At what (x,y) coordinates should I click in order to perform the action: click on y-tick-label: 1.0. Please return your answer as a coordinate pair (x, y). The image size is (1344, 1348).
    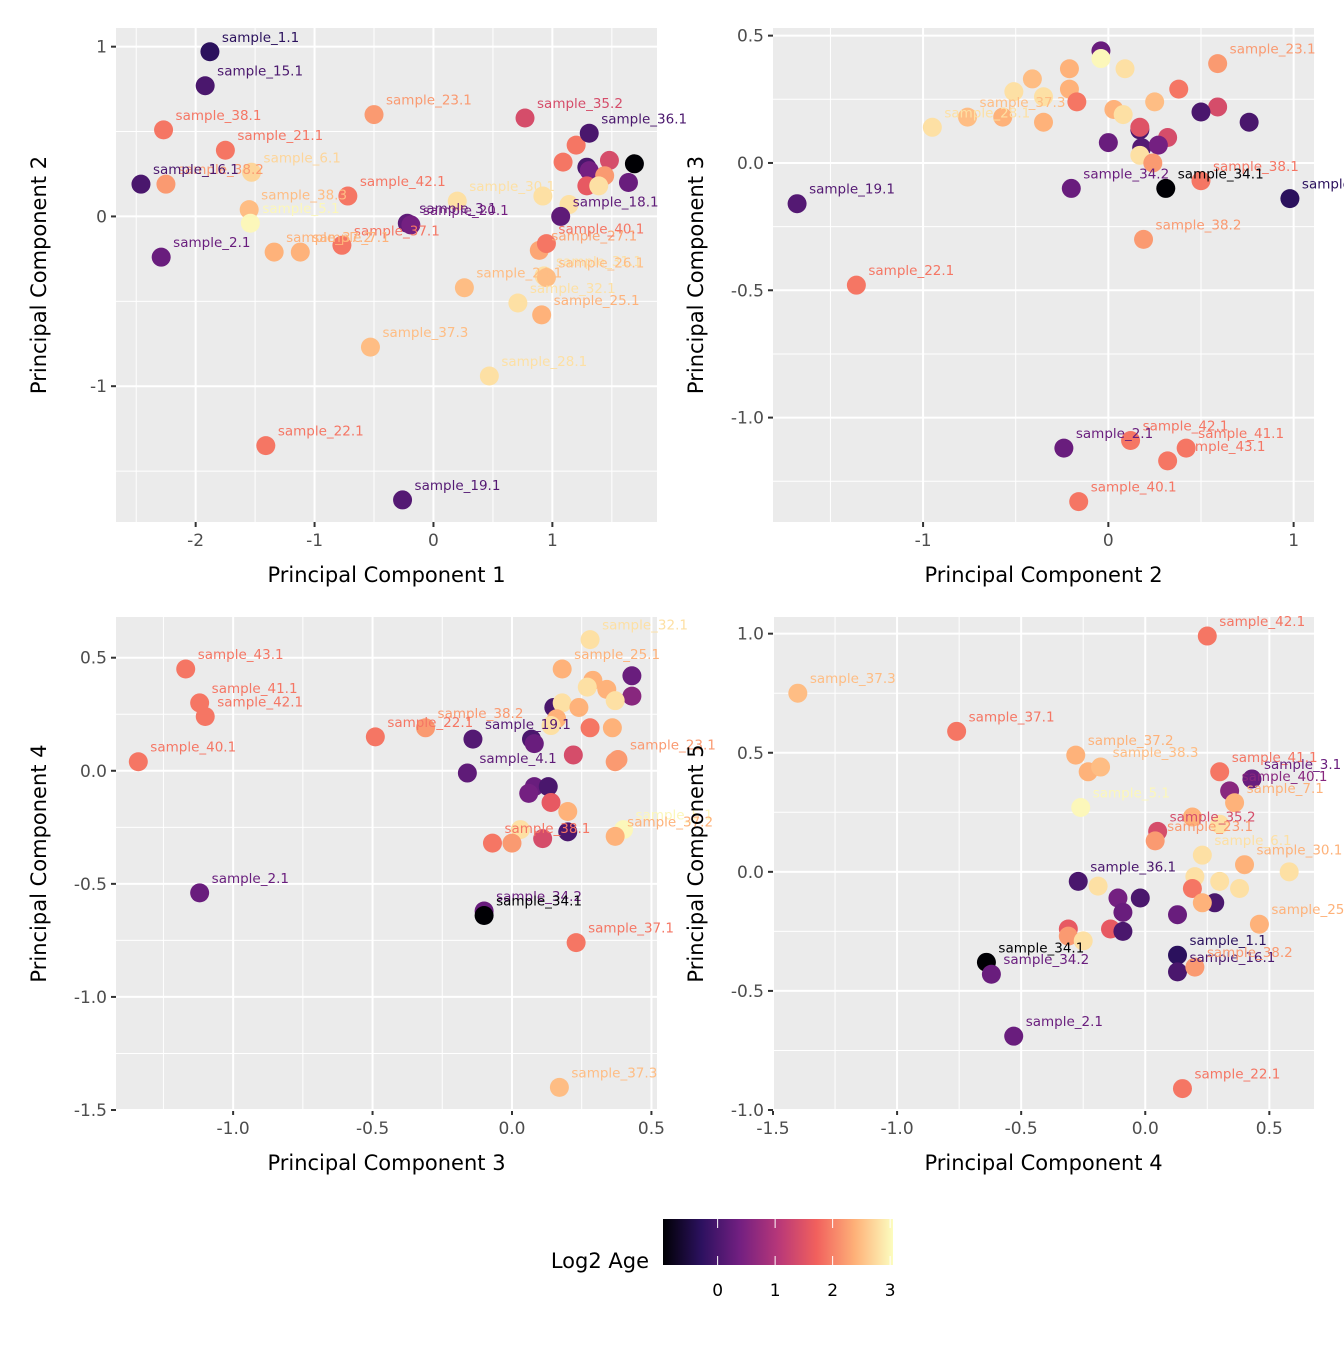
    Looking at the image, I should click on (750, 635).